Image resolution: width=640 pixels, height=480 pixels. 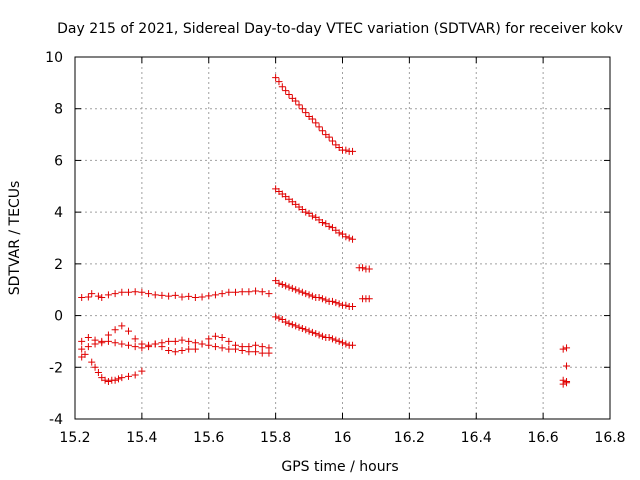 I want to click on y-tick-label: 8, so click(x=58, y=110).